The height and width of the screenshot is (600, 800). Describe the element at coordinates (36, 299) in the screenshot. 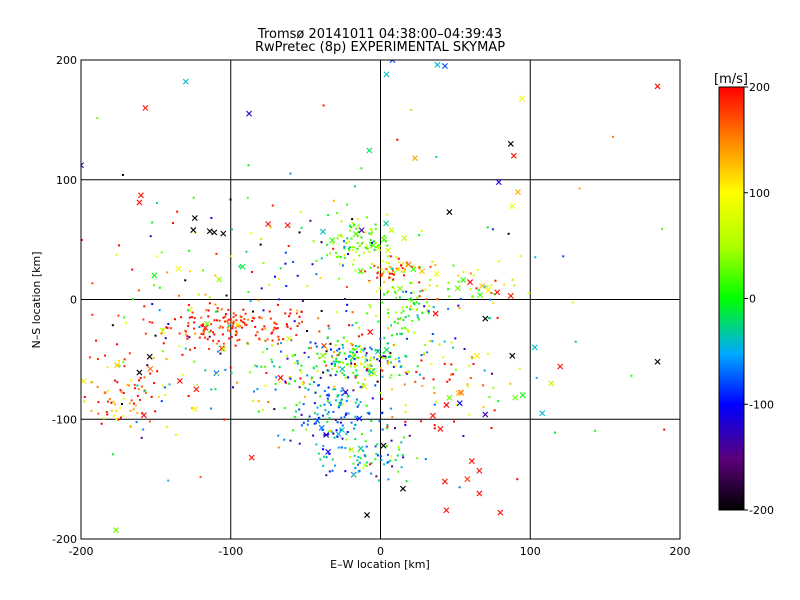

I see `y-axis-label: N–S location [km]` at that location.